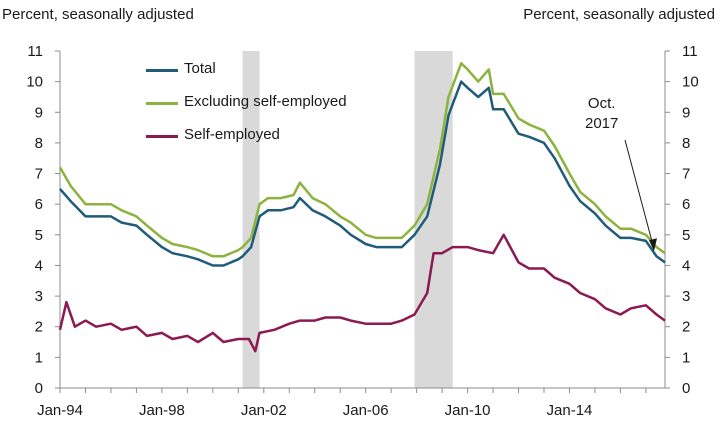 Image resolution: width=725 pixels, height=448 pixels. Describe the element at coordinates (39, 143) in the screenshot. I see `y-tick-label-left: 8` at that location.